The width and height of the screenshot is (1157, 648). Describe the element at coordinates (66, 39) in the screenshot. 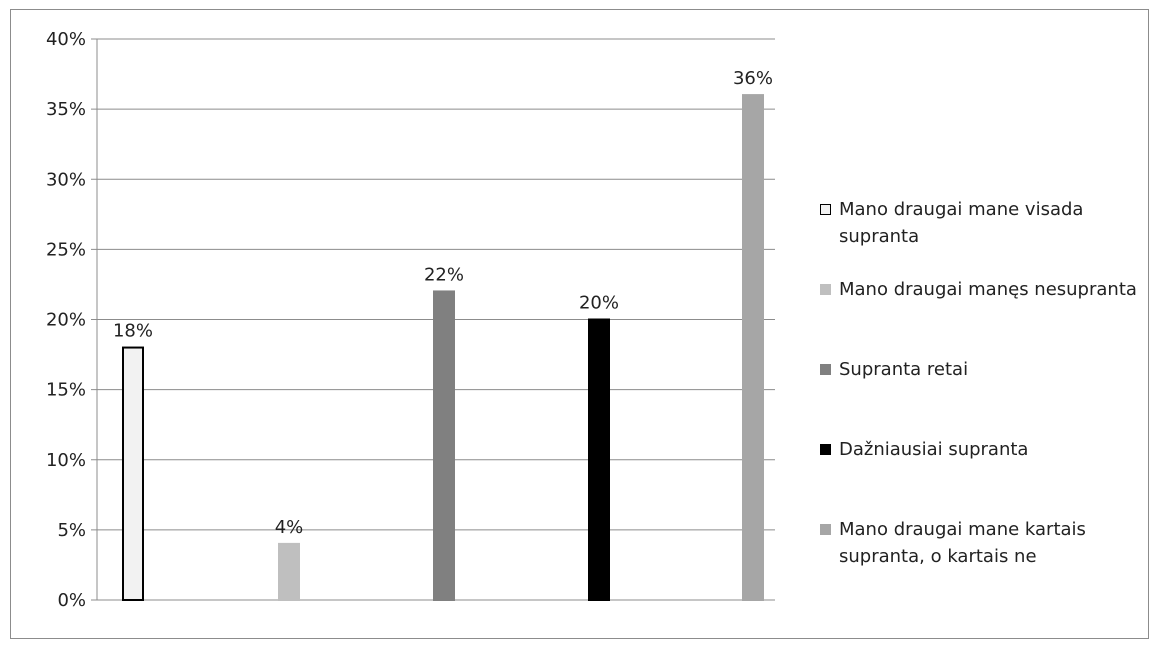

I see `y-tick-label-40: 40%` at that location.